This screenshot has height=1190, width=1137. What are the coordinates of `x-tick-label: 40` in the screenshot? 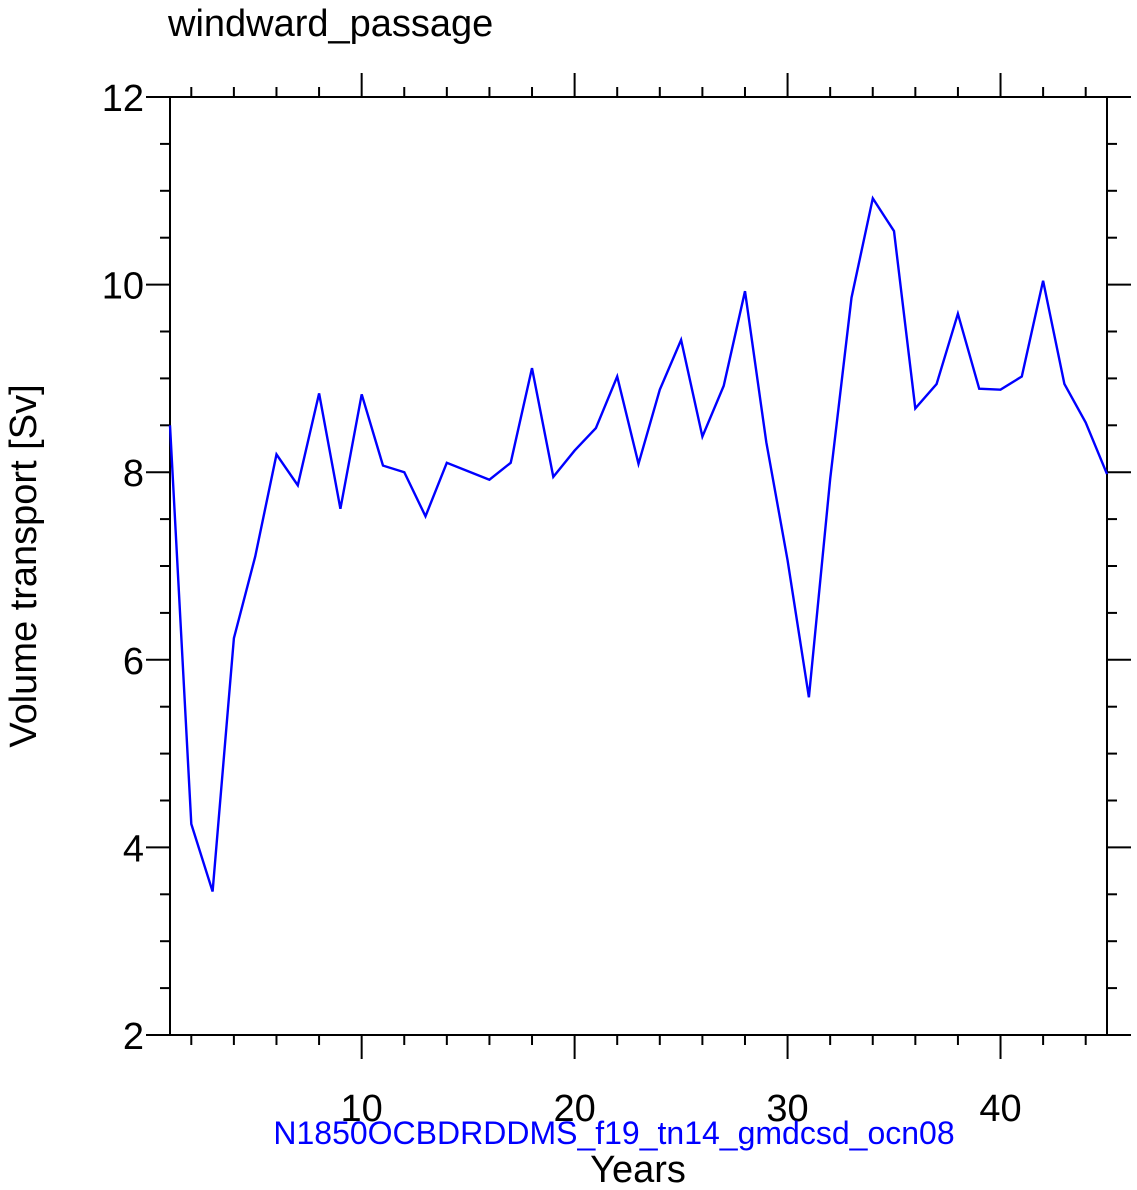 It's located at (1000, 1109).